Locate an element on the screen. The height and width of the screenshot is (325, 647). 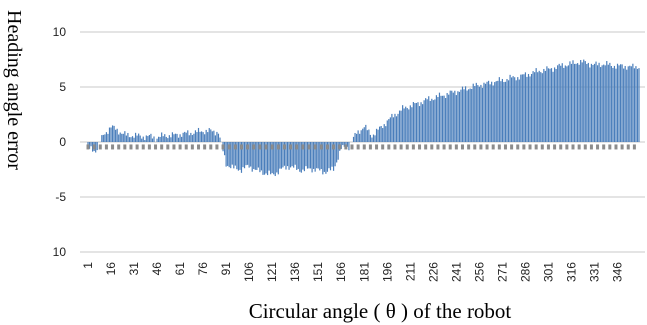
x-tick-label: 166 is located at coordinates (341, 272).